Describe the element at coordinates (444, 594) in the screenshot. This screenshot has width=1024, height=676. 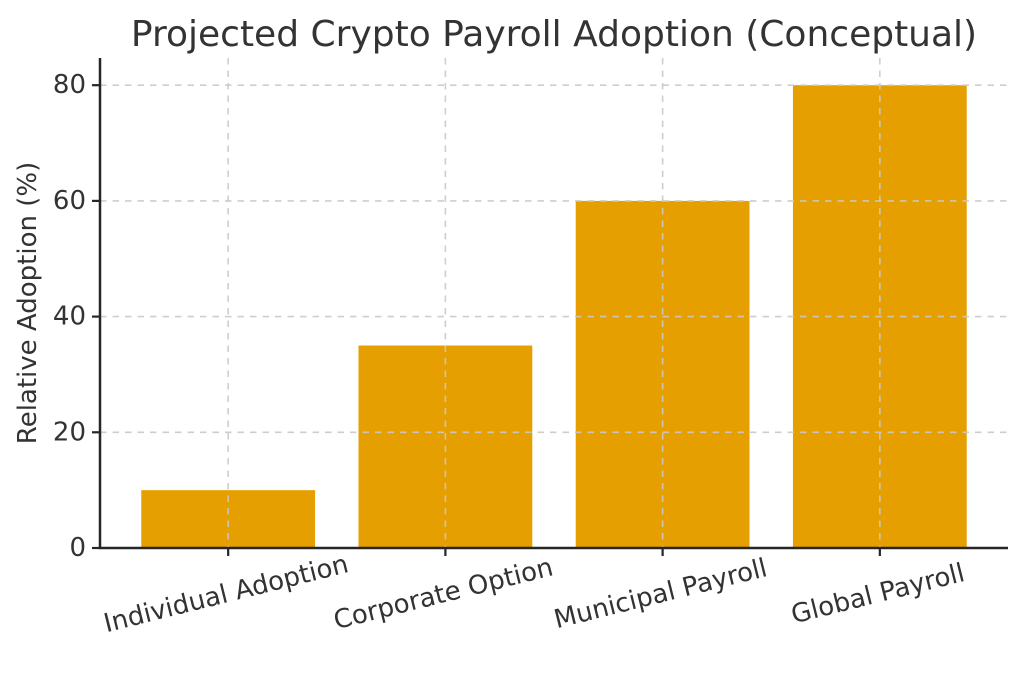
I see `x-tick-label-corporate-option: Corporate Option` at that location.